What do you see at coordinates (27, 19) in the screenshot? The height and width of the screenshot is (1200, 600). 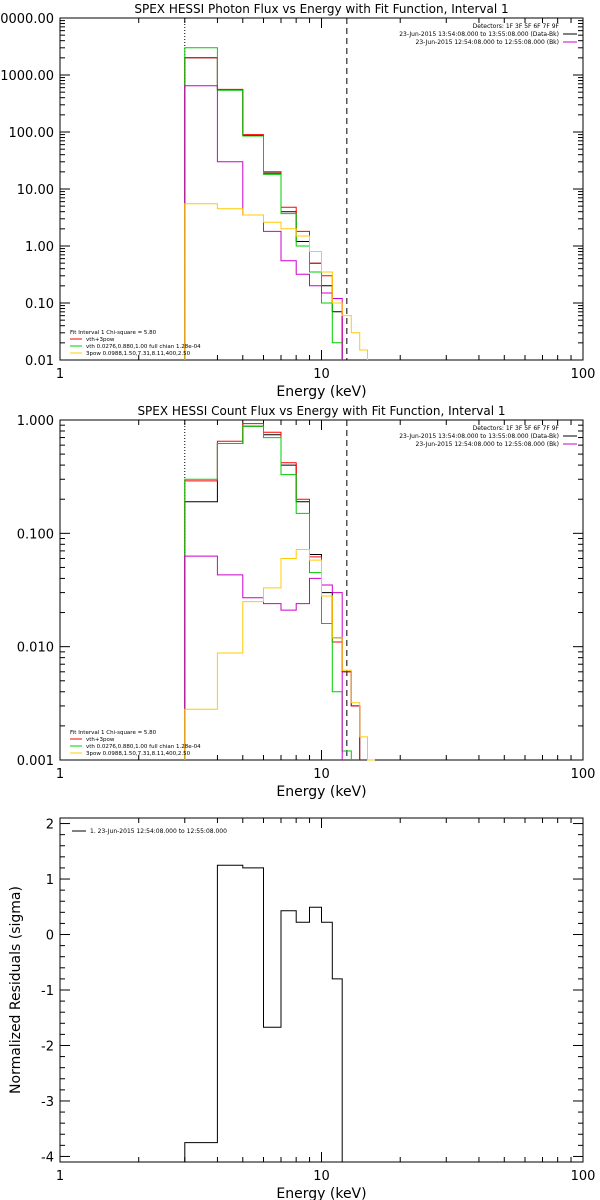 I see `y-tick-label: 0000.00` at bounding box center [27, 19].